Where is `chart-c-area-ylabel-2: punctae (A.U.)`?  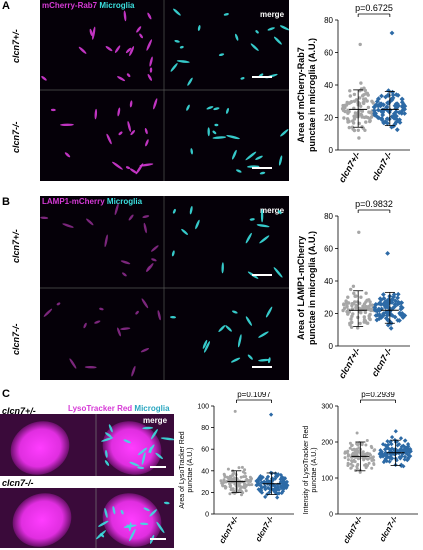 chart-c-area-ylabel-2: punctae (A.U.) is located at coordinates (190, 469).